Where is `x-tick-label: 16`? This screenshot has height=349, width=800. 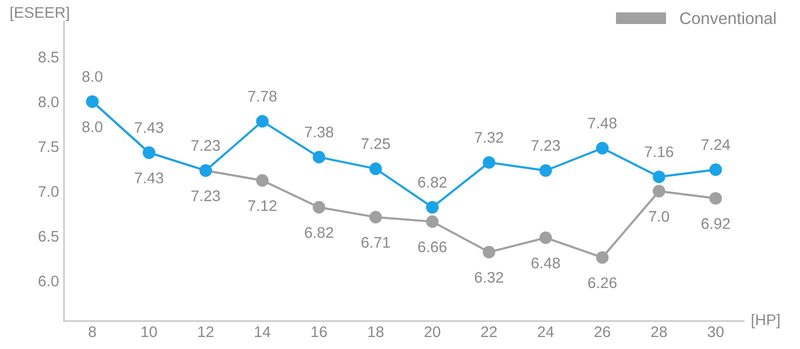
x-tick-label: 16 is located at coordinates (319, 332).